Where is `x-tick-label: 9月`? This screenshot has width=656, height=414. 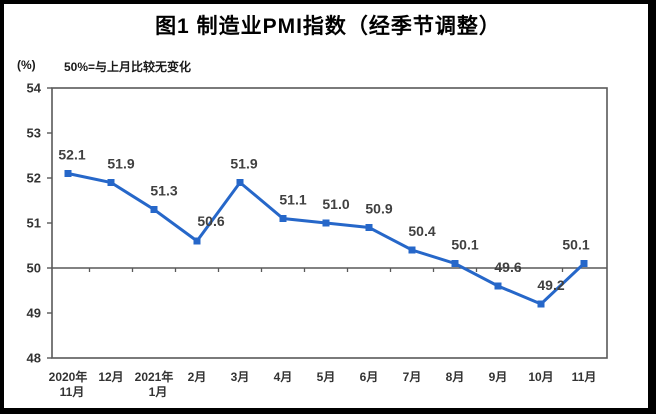 x-tick-label: 9月 is located at coordinates (498, 377).